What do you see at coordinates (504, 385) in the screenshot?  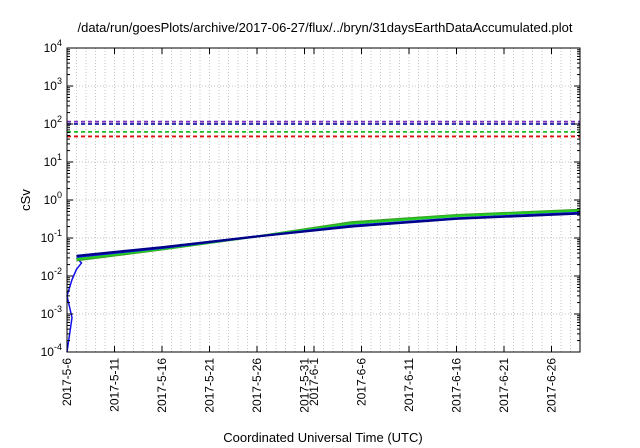 I see `x-tick-label: 2017-6-21` at bounding box center [504, 385].